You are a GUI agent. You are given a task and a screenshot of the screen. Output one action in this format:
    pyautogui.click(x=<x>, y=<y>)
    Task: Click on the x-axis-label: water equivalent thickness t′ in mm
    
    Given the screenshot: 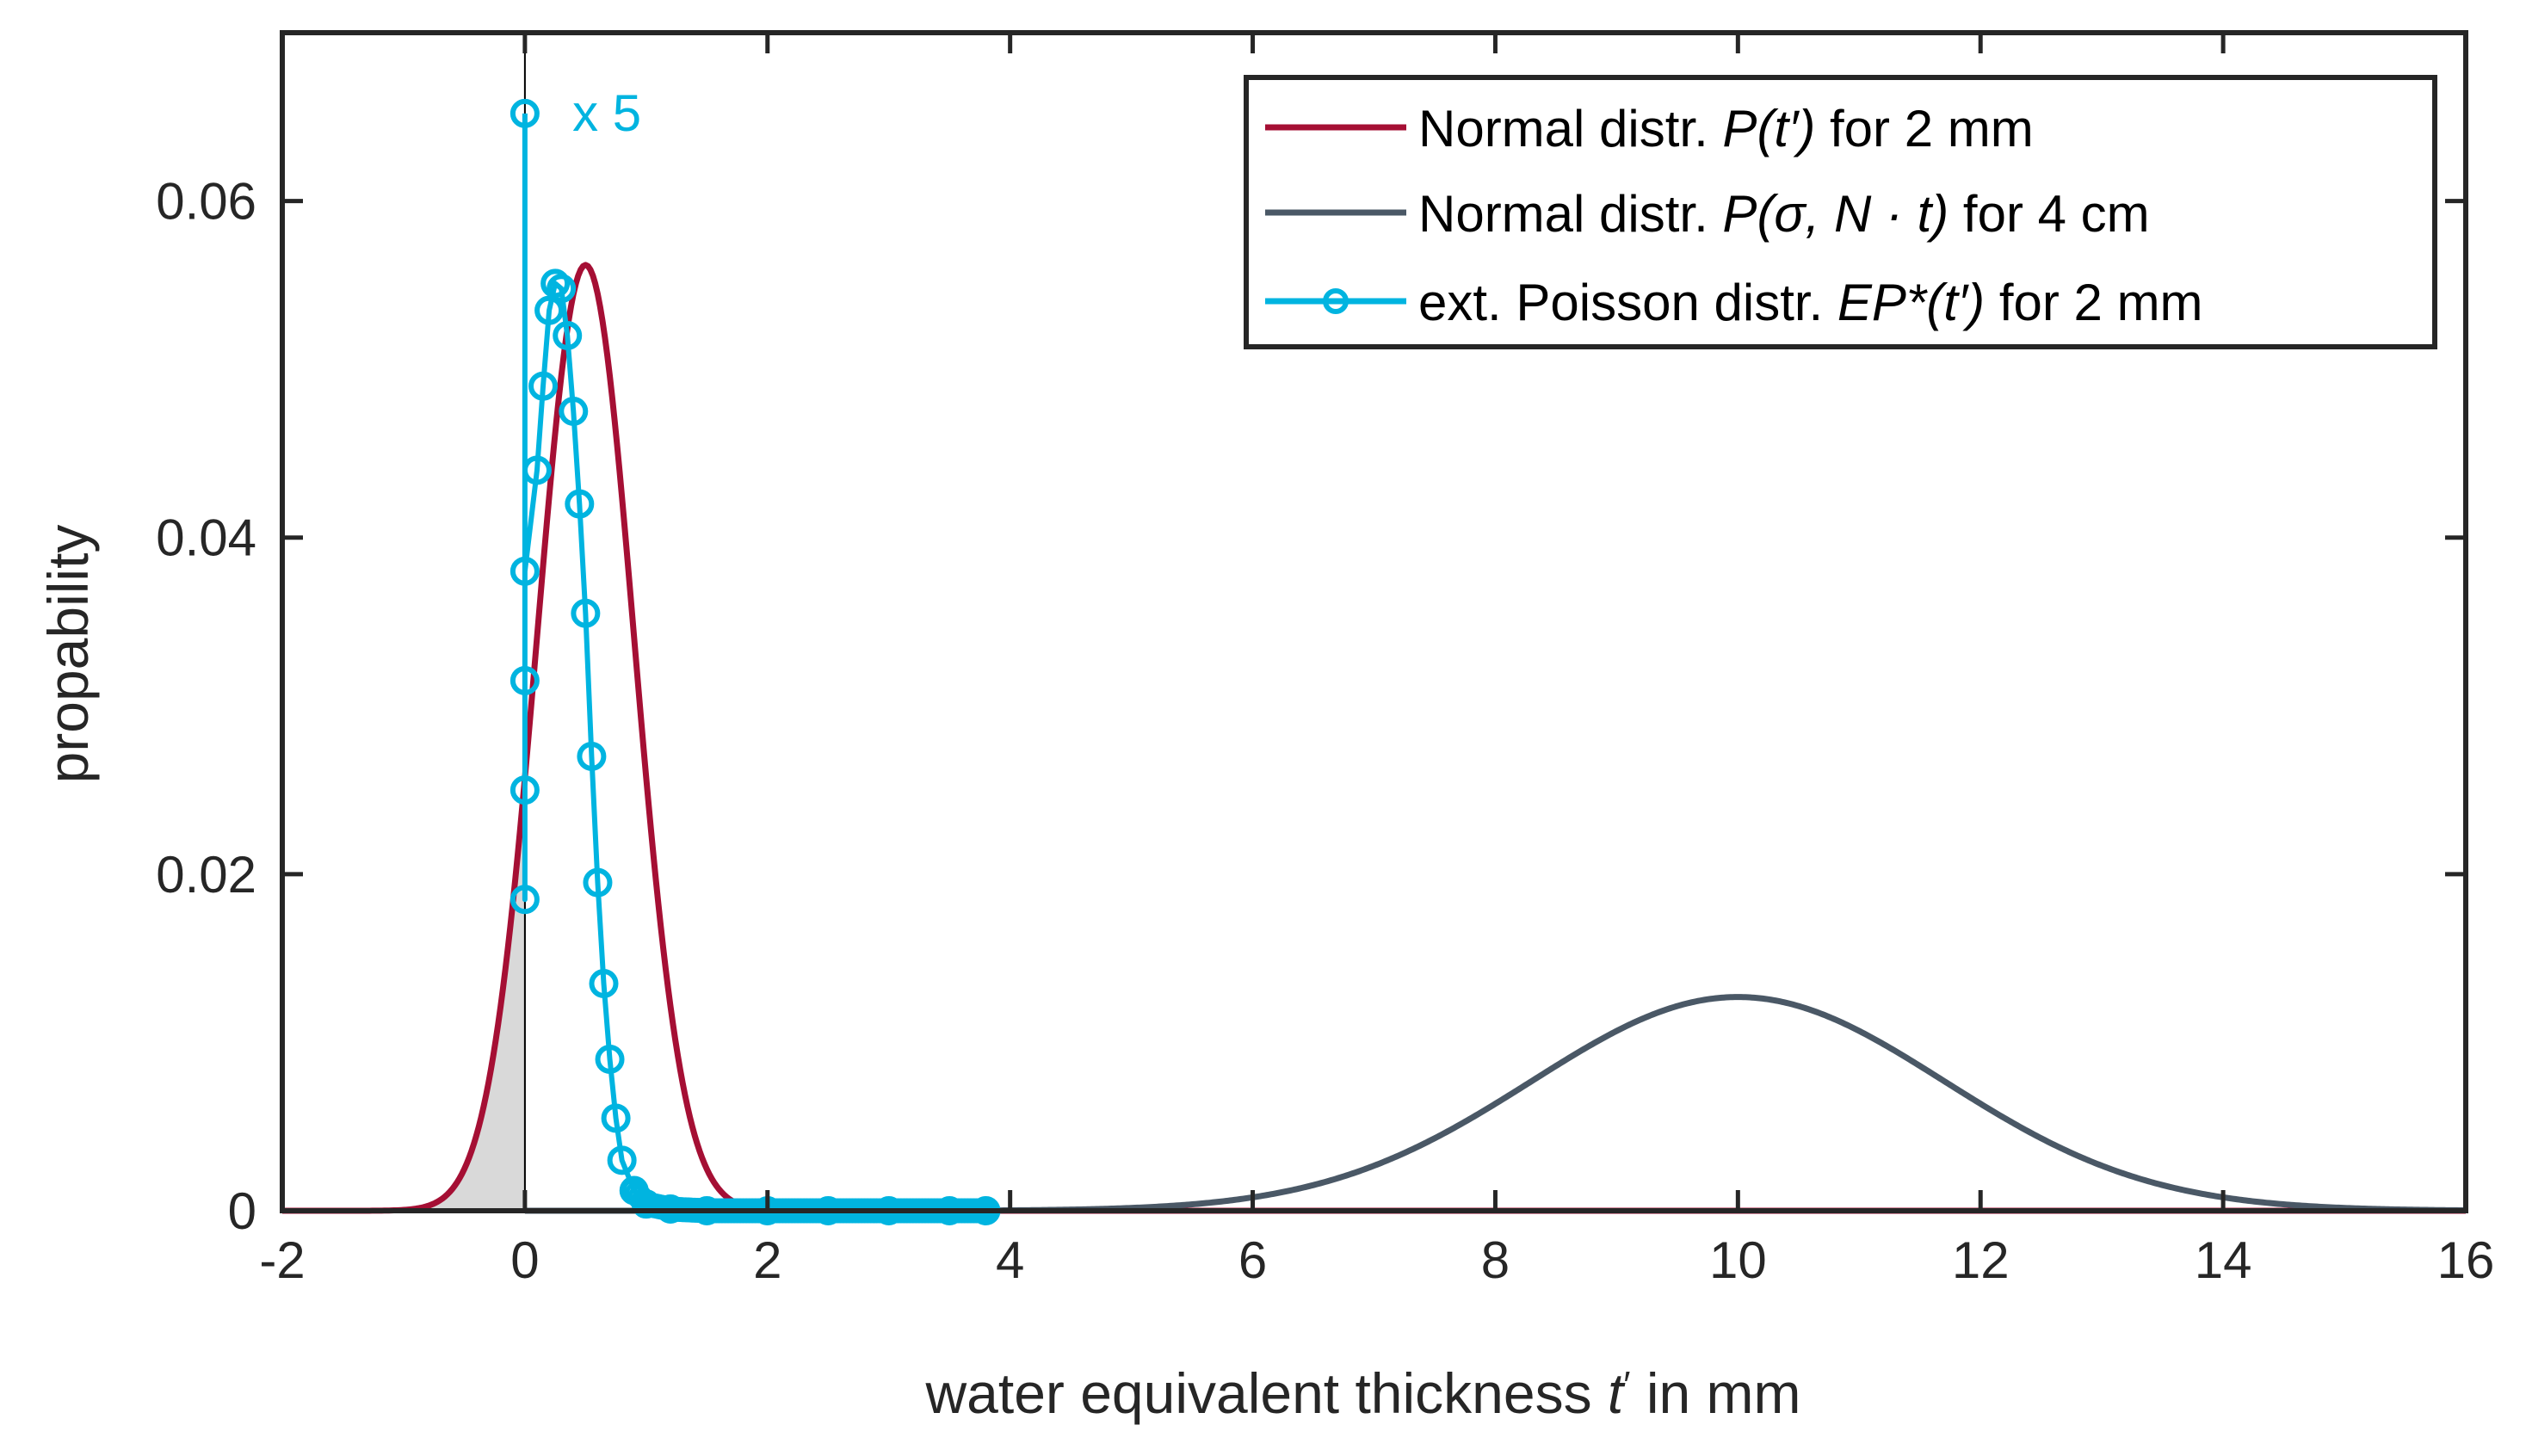 What is the action you would take?
    pyautogui.click(x=1362, y=1393)
    